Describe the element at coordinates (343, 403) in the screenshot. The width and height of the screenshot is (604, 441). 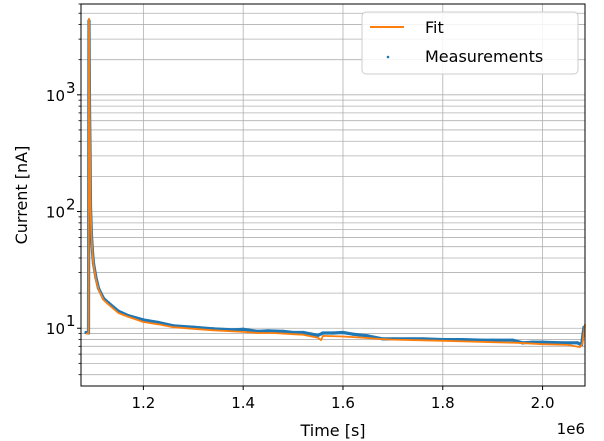
I see `x-tick-label: 1.6` at that location.